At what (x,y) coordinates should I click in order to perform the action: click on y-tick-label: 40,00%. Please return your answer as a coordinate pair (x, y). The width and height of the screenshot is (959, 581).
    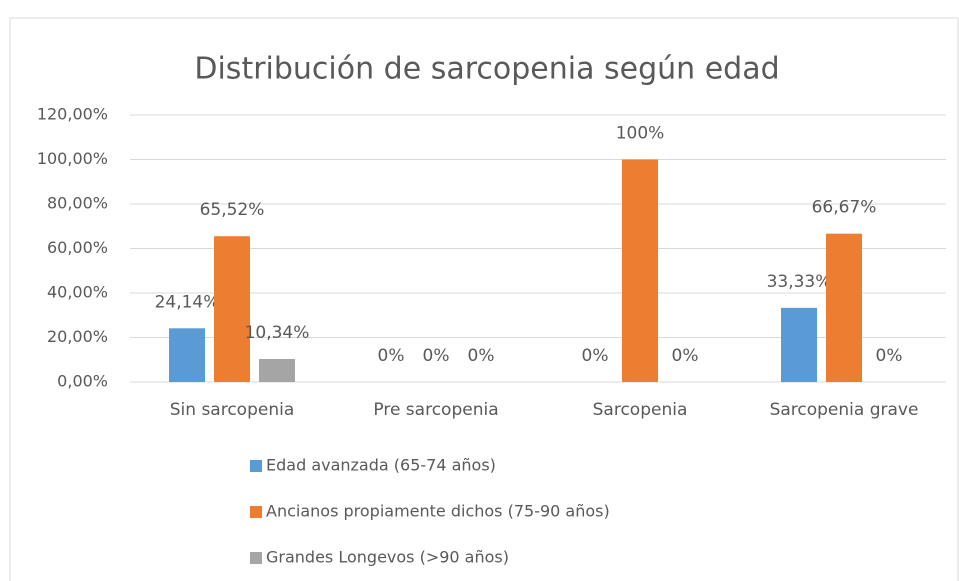
    Looking at the image, I should click on (77, 292).